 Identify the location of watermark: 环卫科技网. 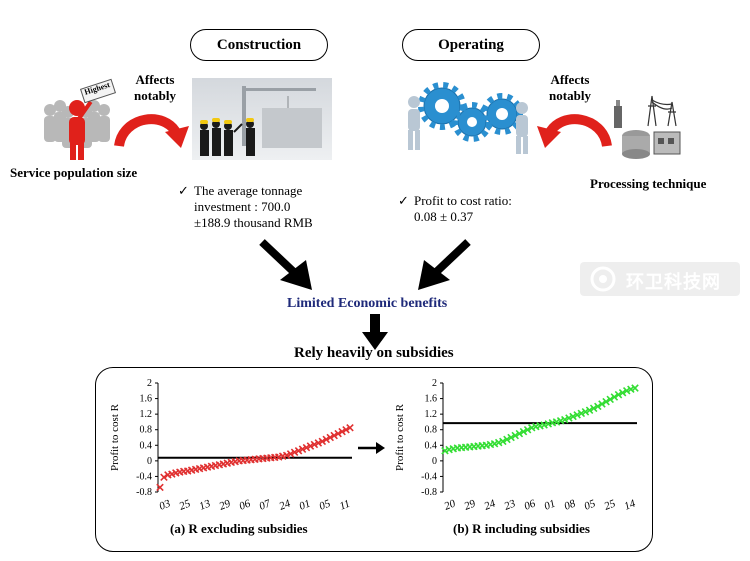
(660, 279).